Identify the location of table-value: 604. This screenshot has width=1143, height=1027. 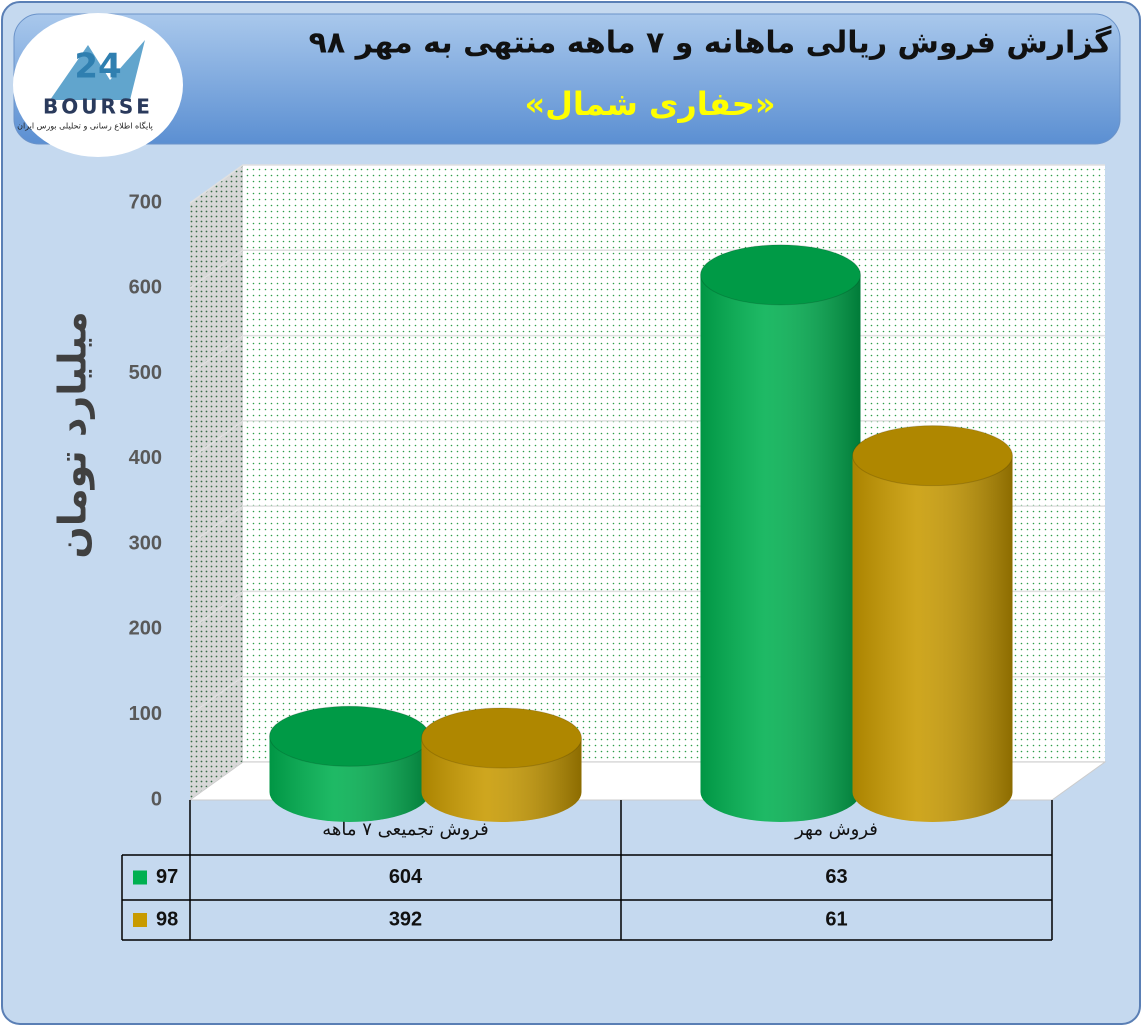
(406, 877).